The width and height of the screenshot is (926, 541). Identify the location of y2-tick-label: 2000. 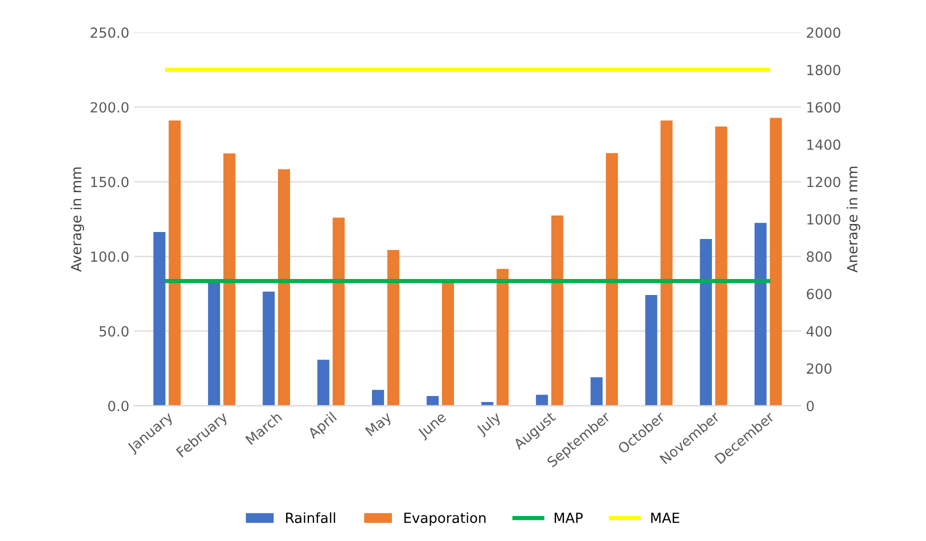
(823, 32).